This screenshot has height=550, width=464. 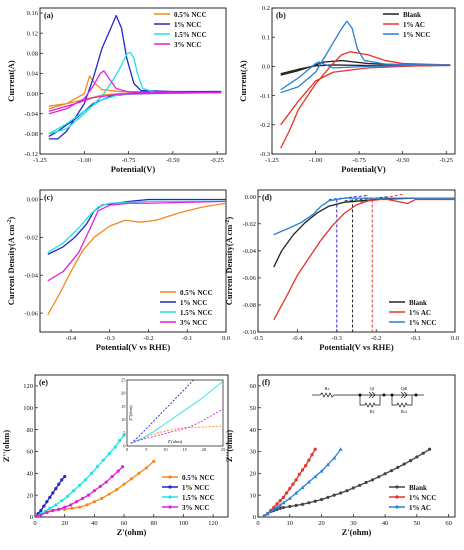 I want to click on x-tick-label: -0.75, so click(x=129, y=160).